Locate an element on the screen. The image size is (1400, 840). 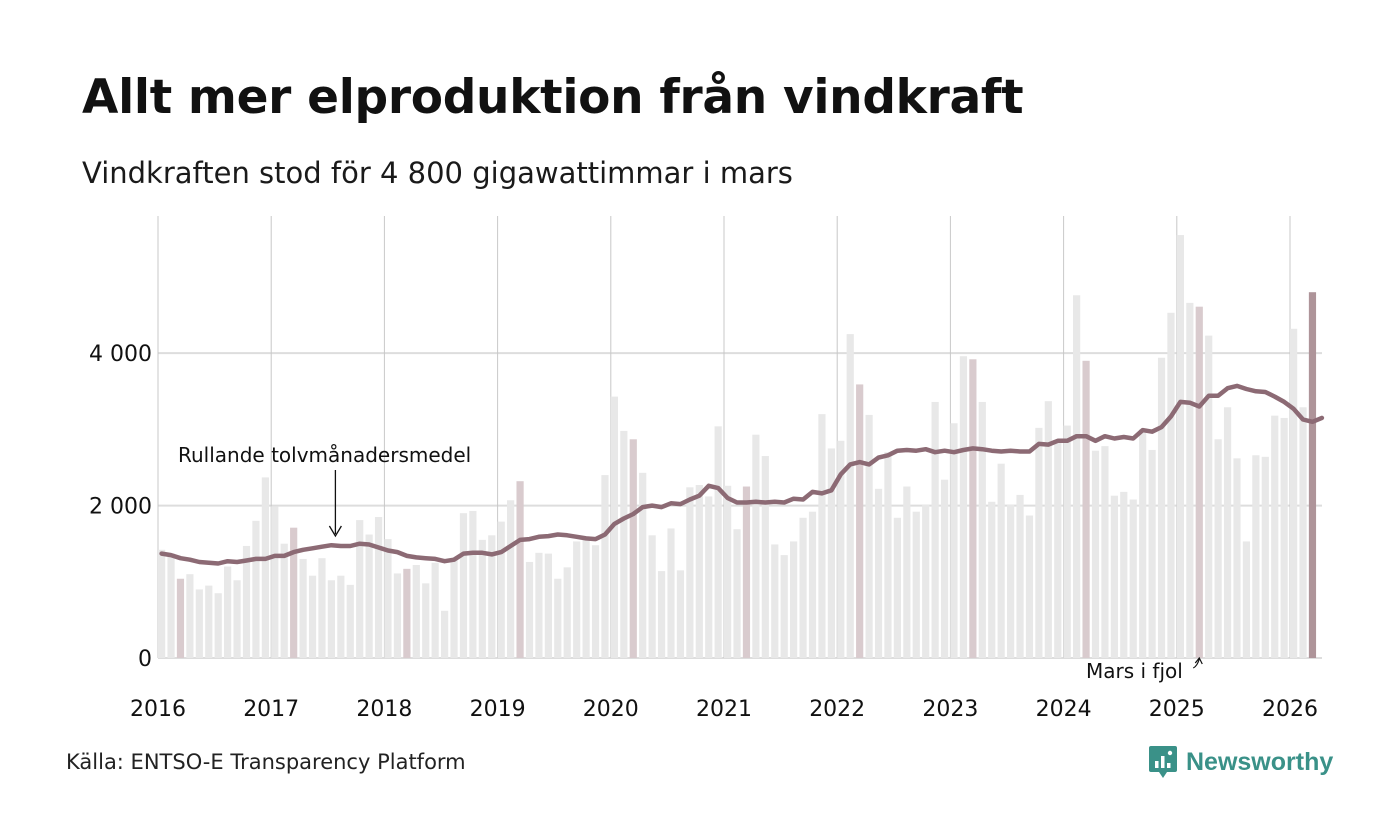
annotation-curve is located at coordinates (1196, 663).